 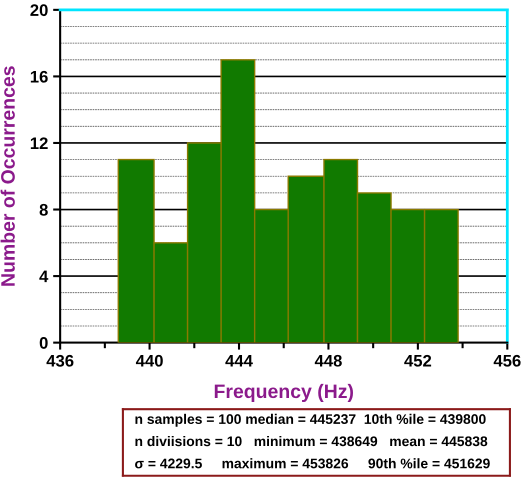 I want to click on x-tick-label: 456, so click(x=507, y=360).